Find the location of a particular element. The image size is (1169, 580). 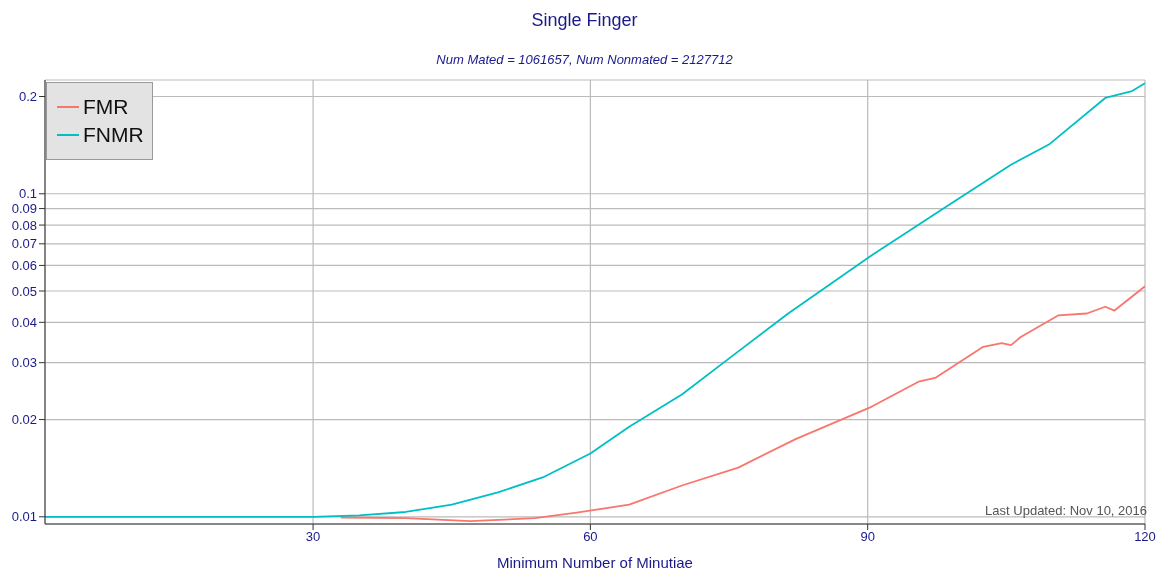

legend-label: FMR is located at coordinates (106, 107).